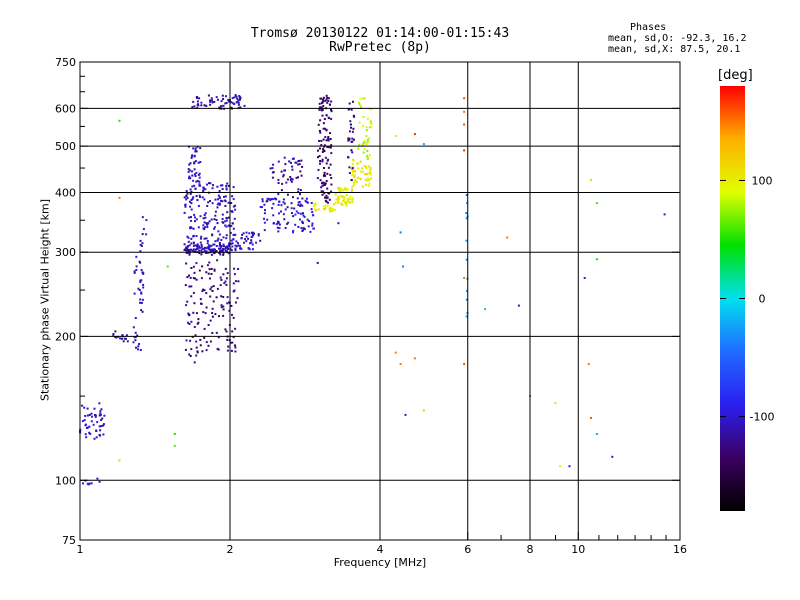  What do you see at coordinates (113, 334) in the screenshot?
I see `cluster-2-point` at bounding box center [113, 334].